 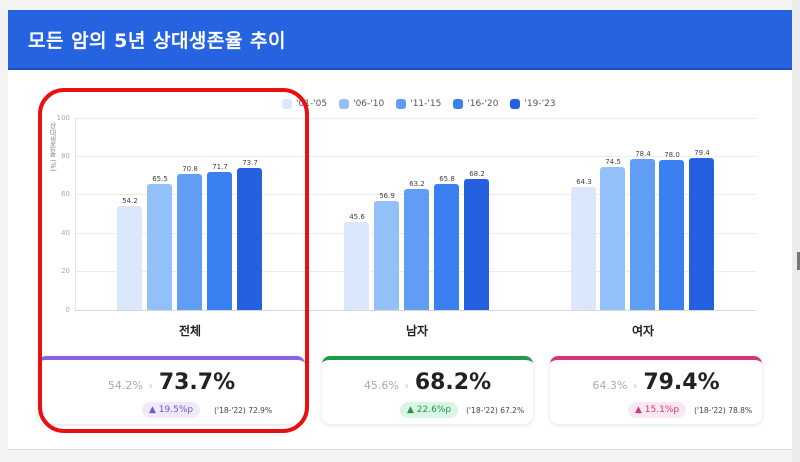 What do you see at coordinates (796, 231) in the screenshot?
I see `scrollbar-track` at bounding box center [796, 231].